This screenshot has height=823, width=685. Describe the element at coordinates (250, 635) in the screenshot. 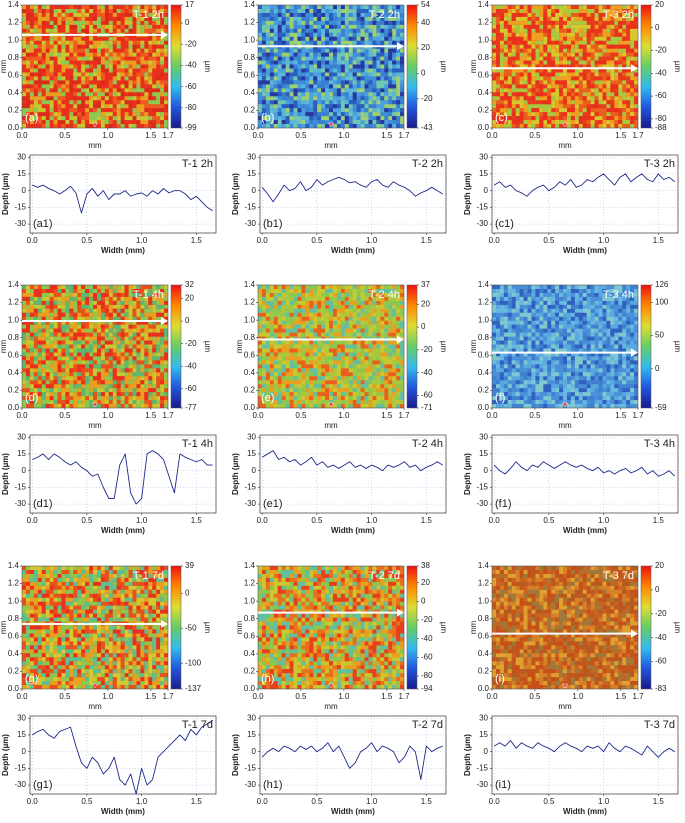

I see `y-tick-label: 0.6` at that location.